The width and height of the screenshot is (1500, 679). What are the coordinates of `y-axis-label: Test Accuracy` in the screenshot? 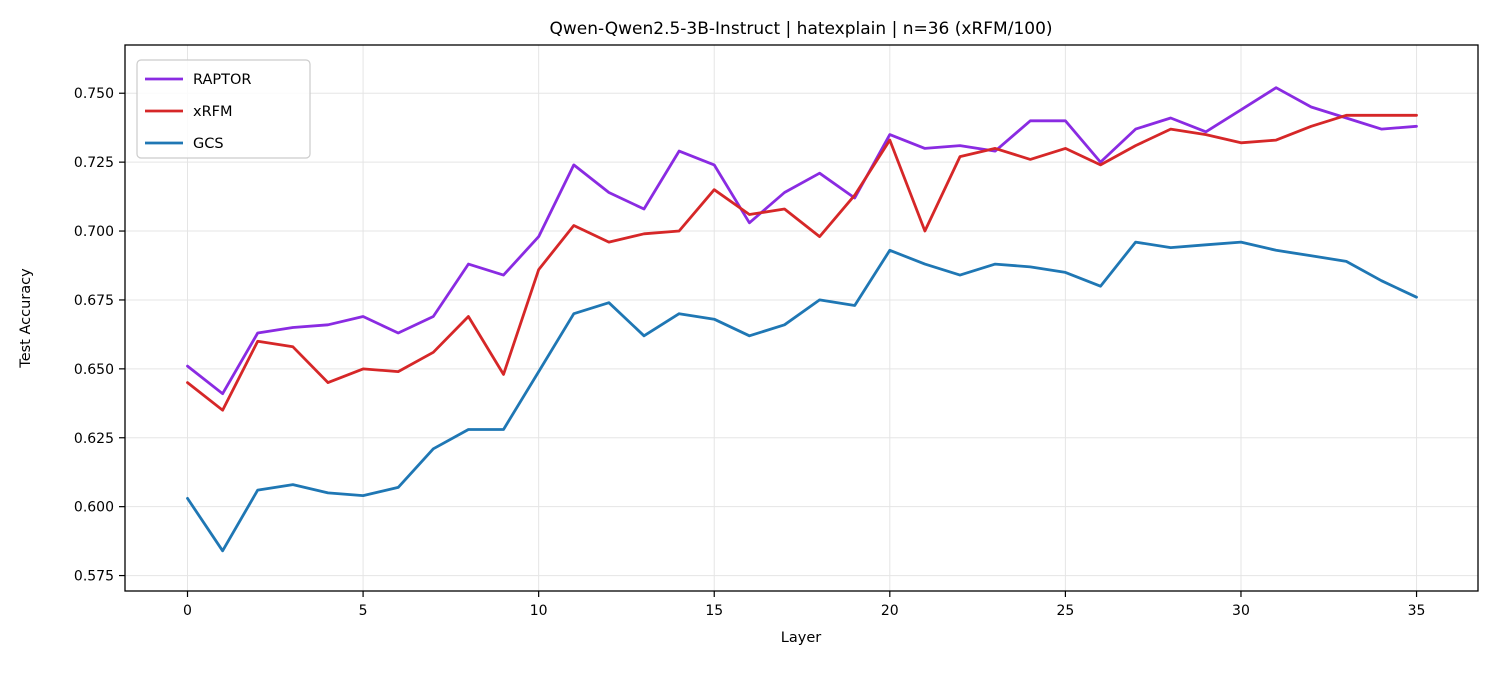 It's located at (26, 318).